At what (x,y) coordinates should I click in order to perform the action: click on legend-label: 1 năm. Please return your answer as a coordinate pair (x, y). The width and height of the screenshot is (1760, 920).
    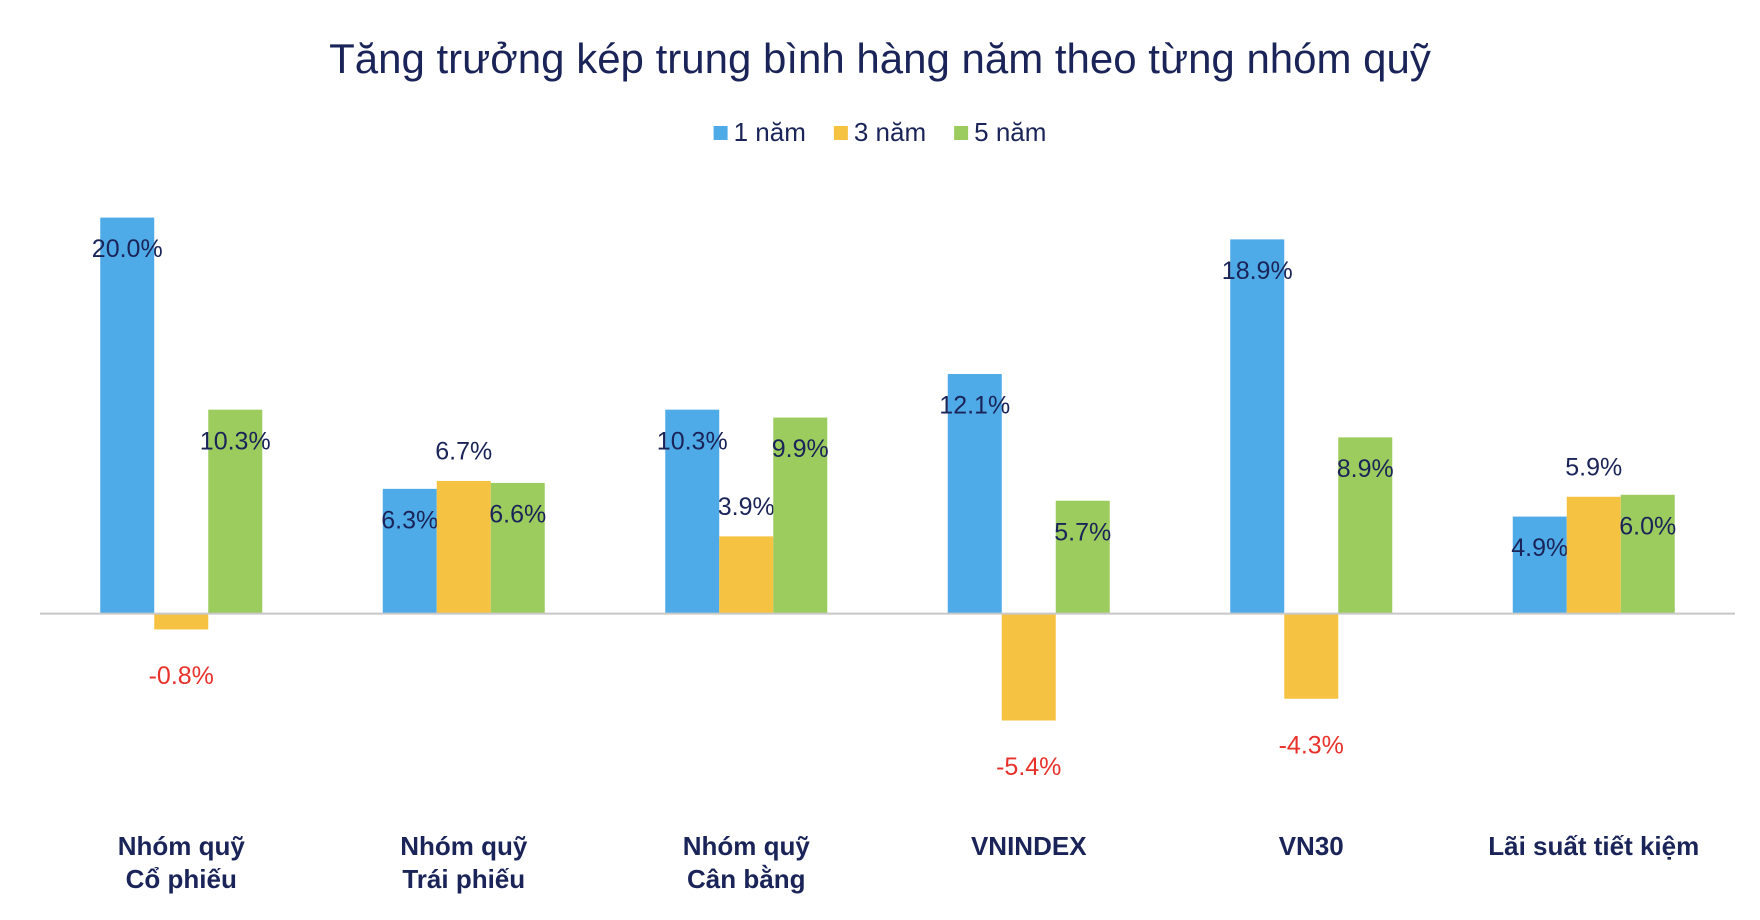
    Looking at the image, I should click on (770, 132).